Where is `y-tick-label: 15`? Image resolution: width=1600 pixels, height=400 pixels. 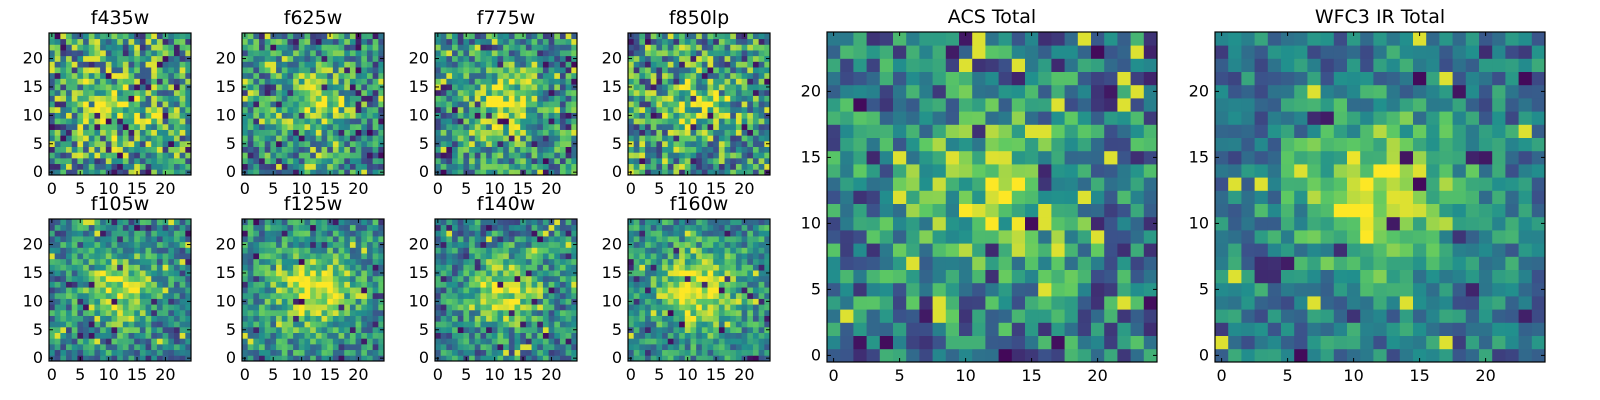 y-tick-label: 15 is located at coordinates (226, 272).